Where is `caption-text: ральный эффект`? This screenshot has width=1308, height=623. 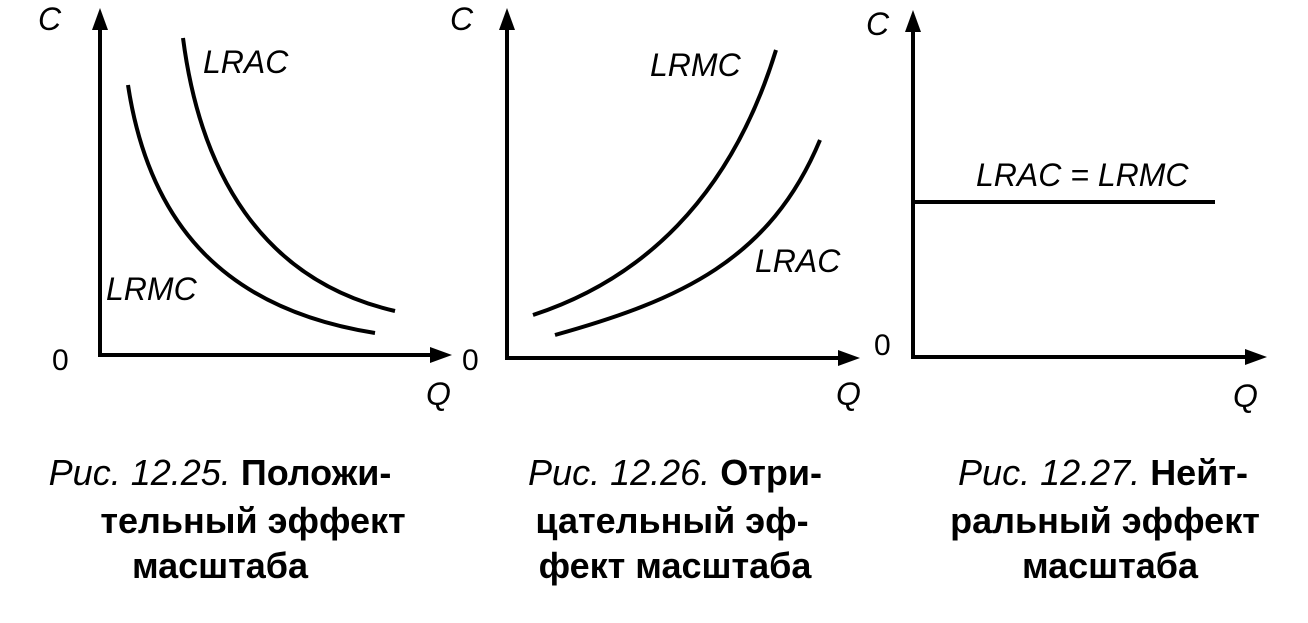
caption-text: ральный эффект is located at coordinates (1105, 520).